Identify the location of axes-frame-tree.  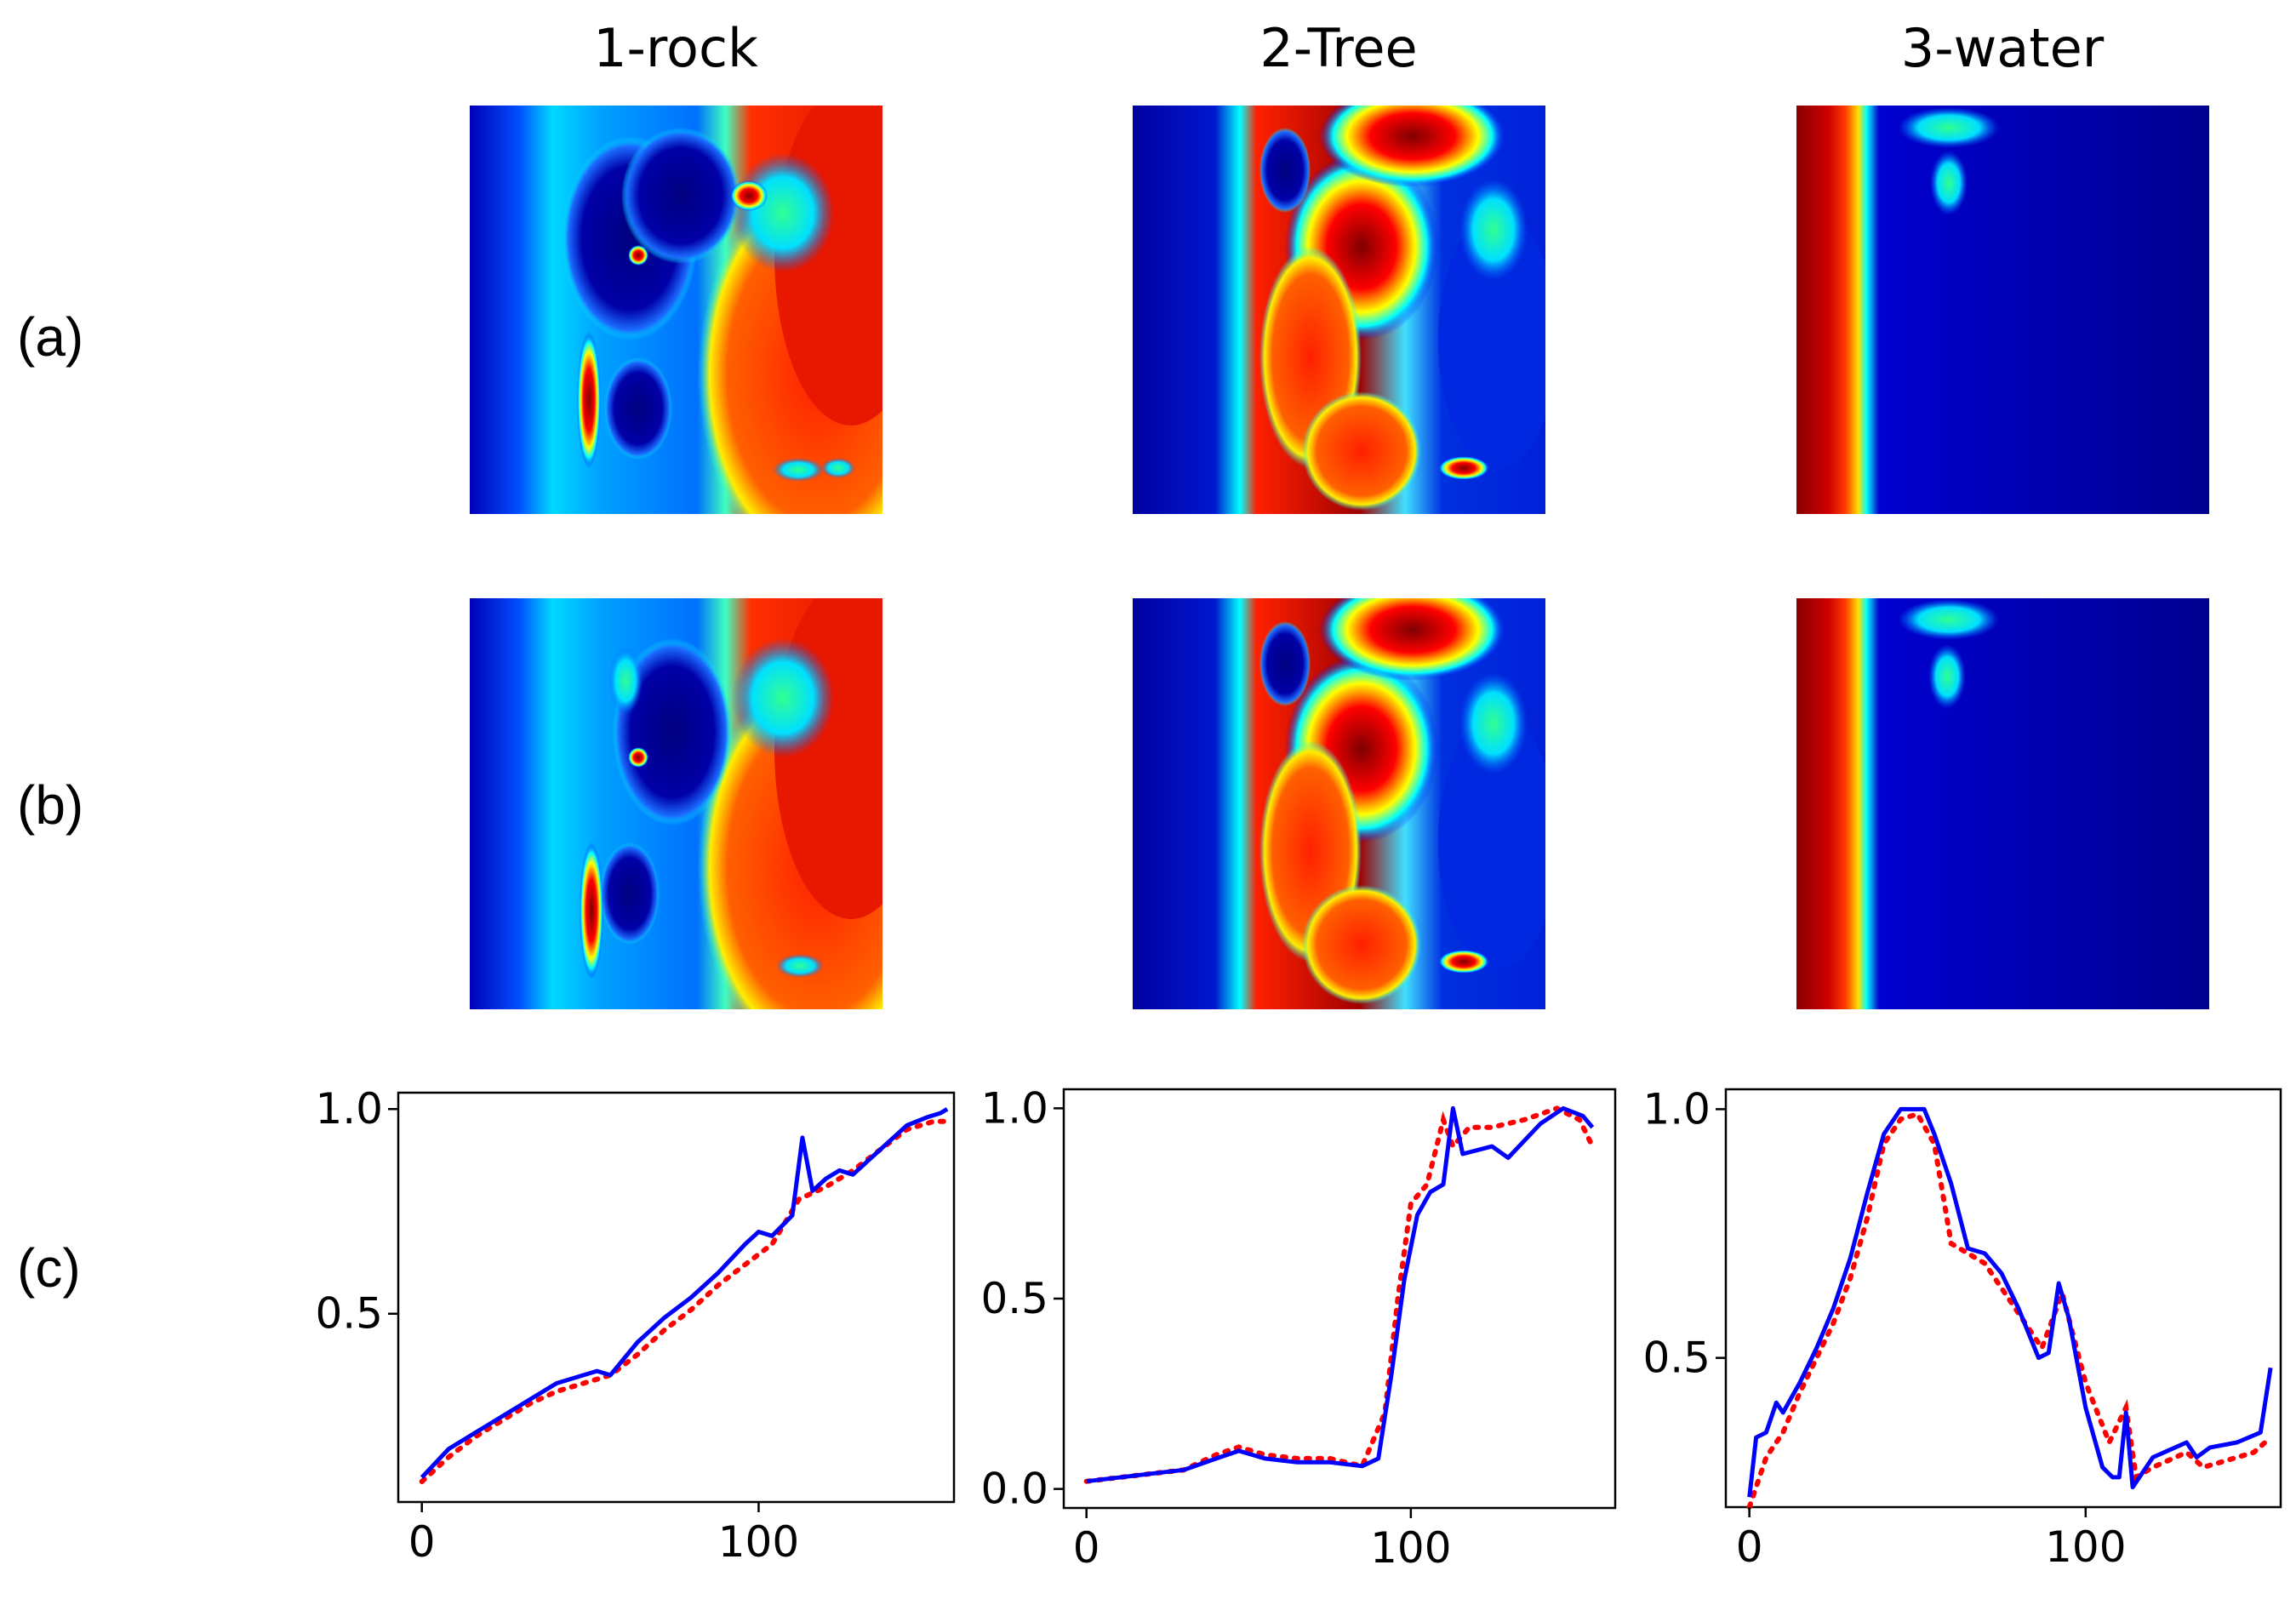
(1340, 1299).